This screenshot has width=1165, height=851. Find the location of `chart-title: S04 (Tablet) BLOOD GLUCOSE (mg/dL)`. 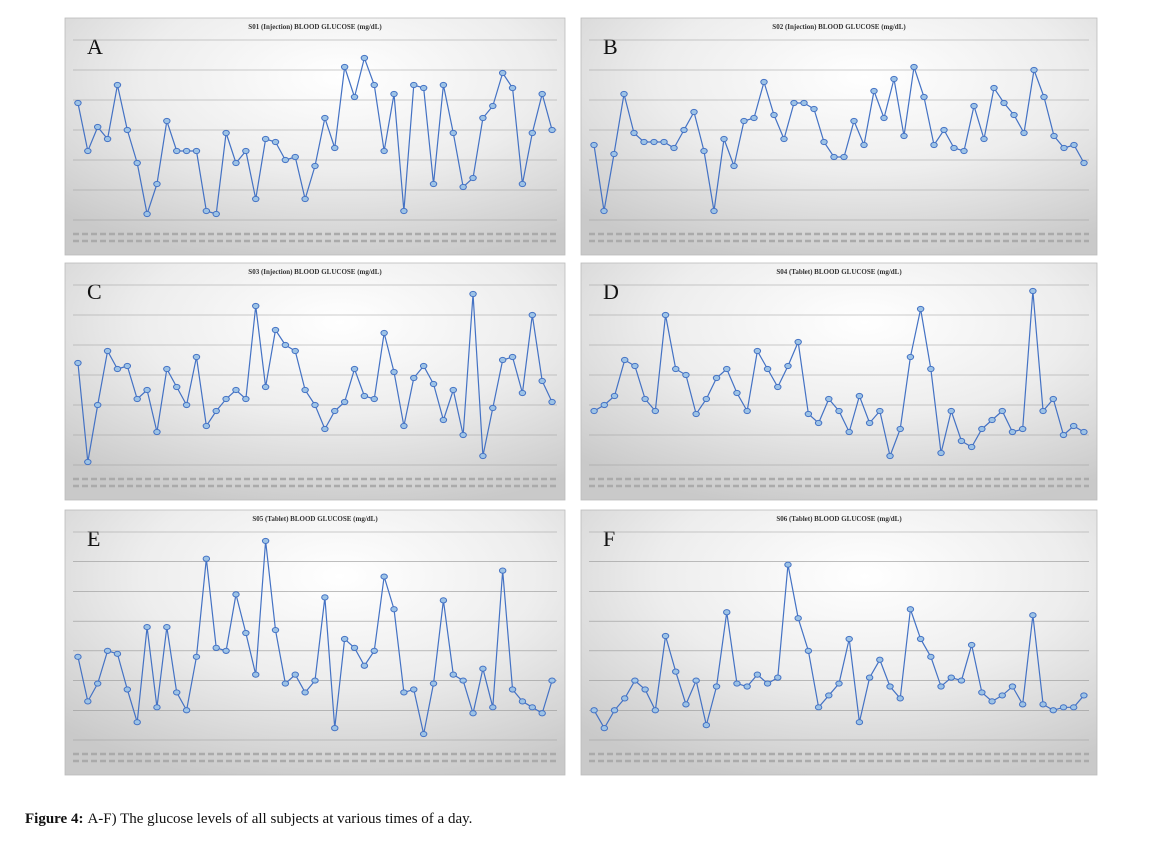

chart-title: S04 (Tablet) BLOOD GLUCOSE (mg/dL) is located at coordinates (839, 272).